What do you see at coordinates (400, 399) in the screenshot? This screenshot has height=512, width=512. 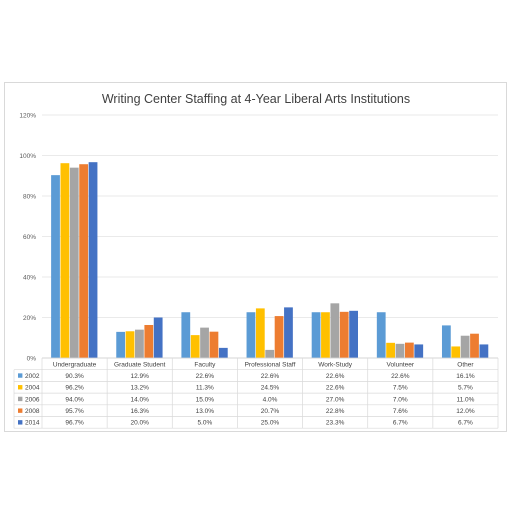 I see `data-label: 7.0%` at bounding box center [400, 399].